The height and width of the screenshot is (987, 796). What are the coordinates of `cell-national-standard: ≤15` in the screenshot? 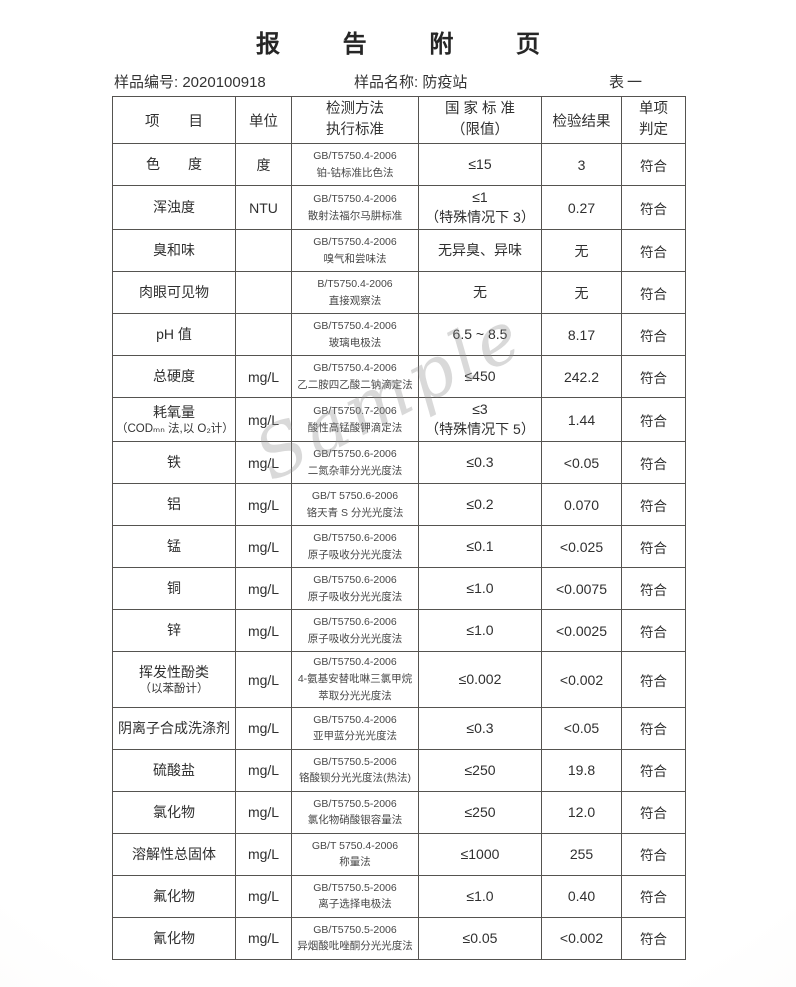 It's located at (480, 165).